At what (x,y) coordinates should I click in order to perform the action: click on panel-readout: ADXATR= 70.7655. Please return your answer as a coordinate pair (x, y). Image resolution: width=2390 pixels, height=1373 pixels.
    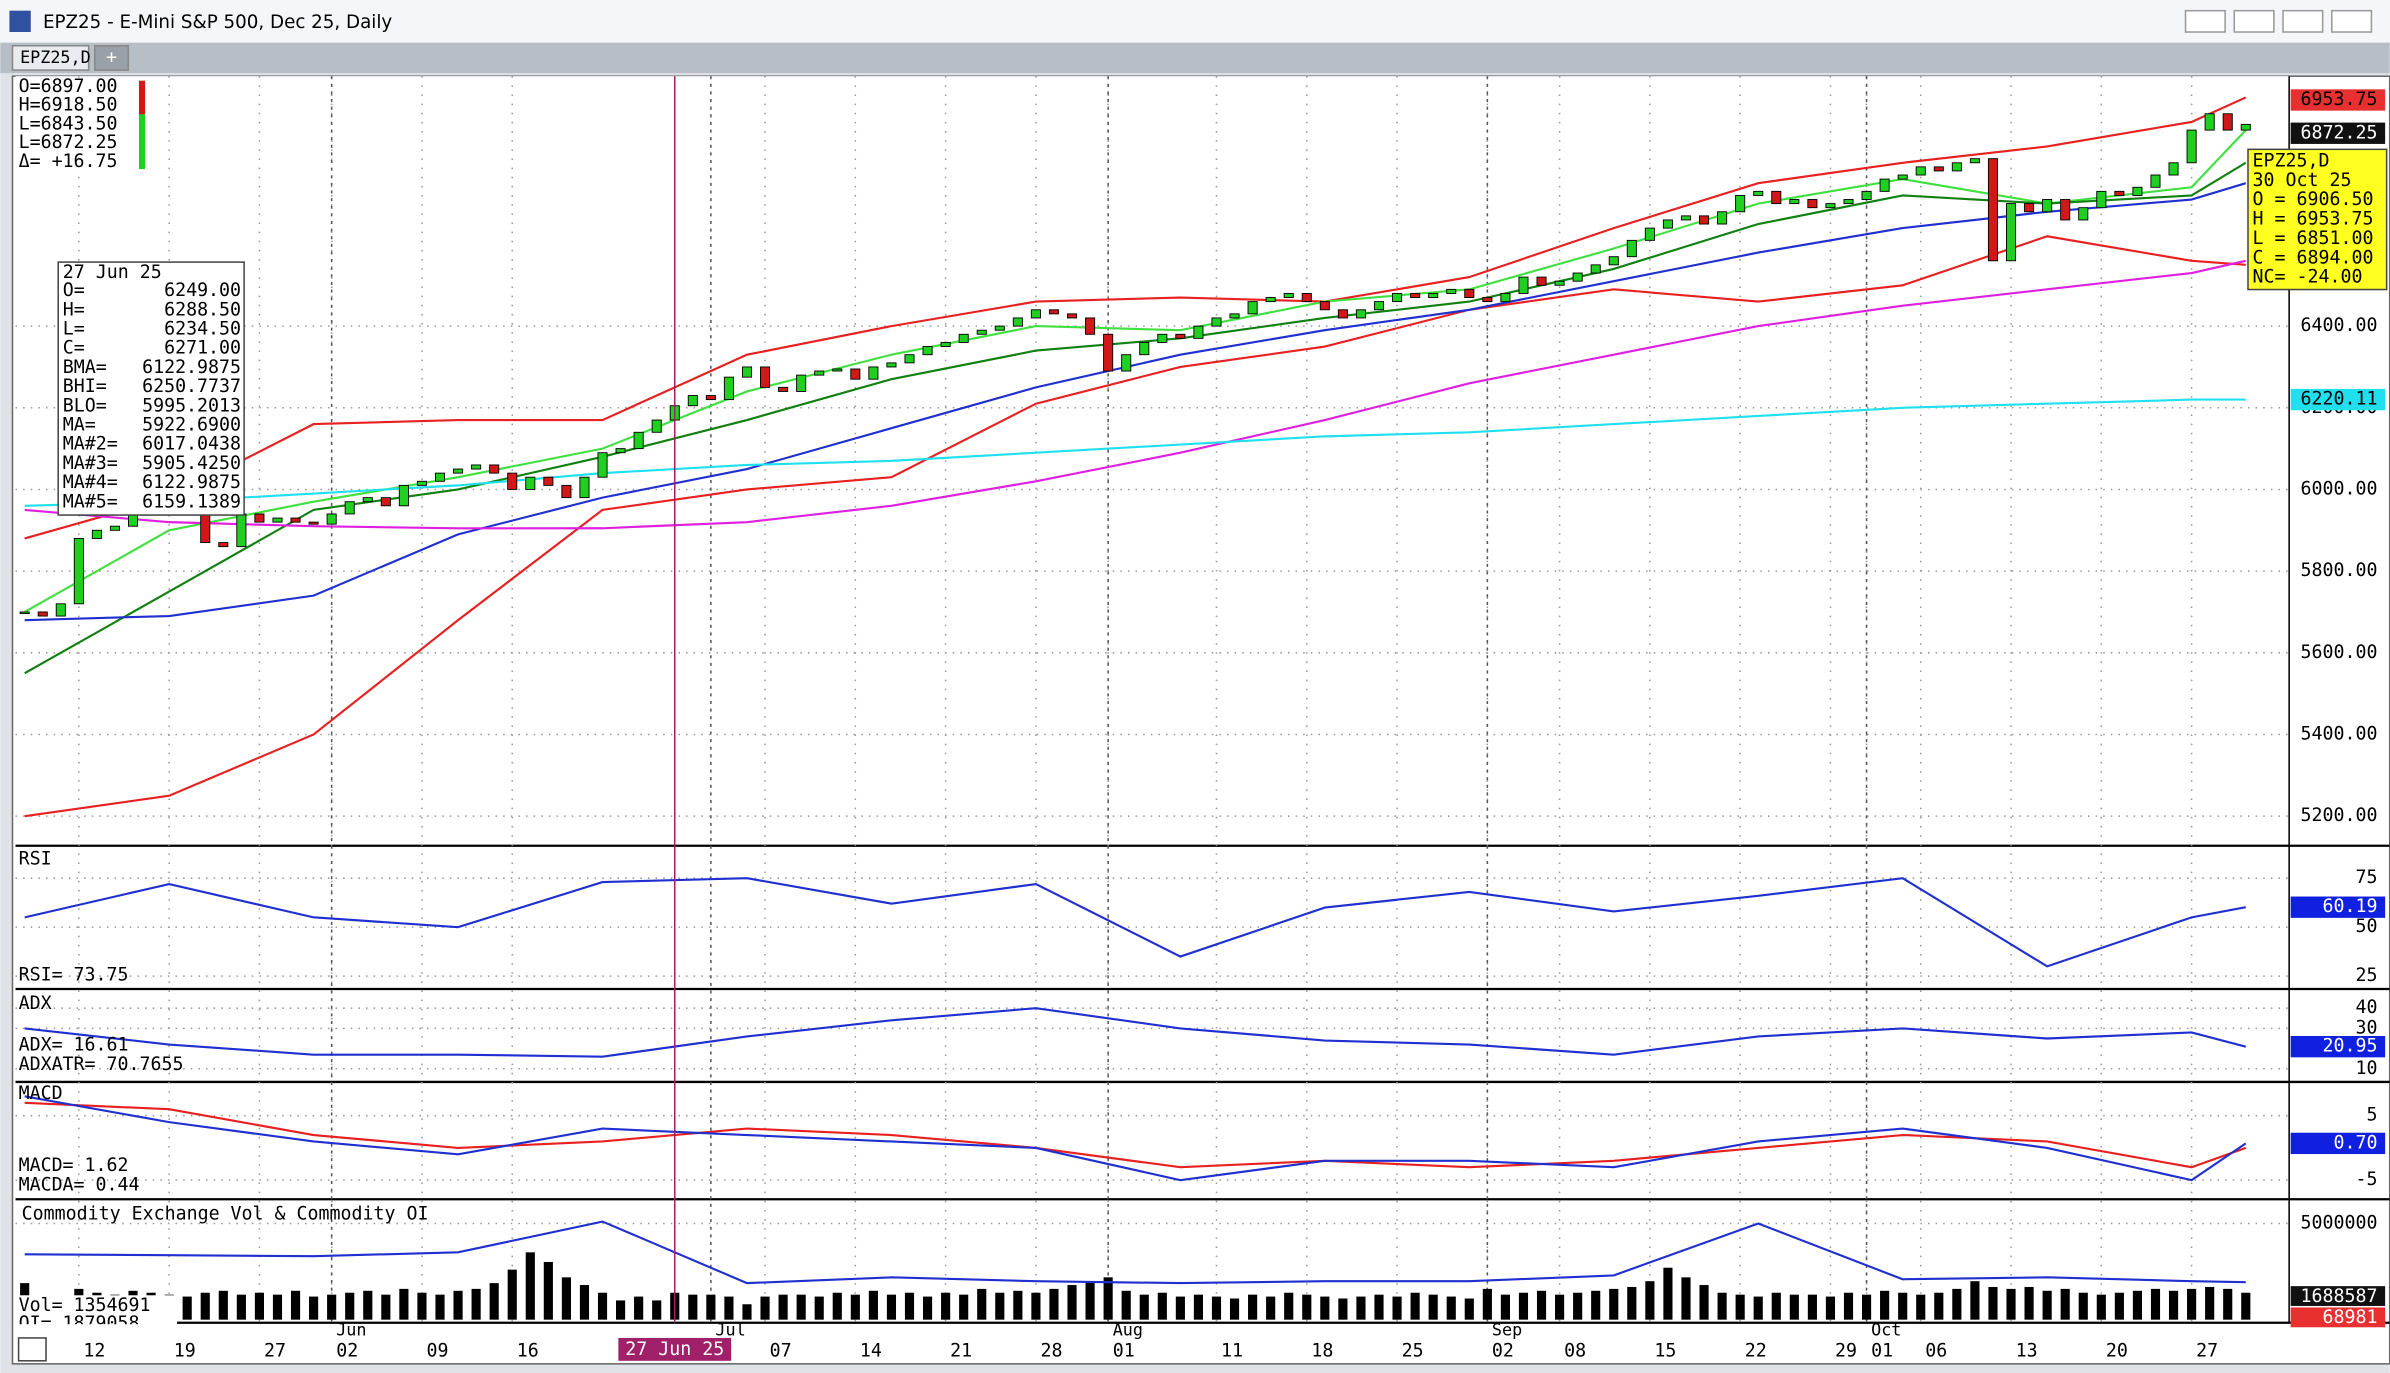
    Looking at the image, I should click on (101, 1064).